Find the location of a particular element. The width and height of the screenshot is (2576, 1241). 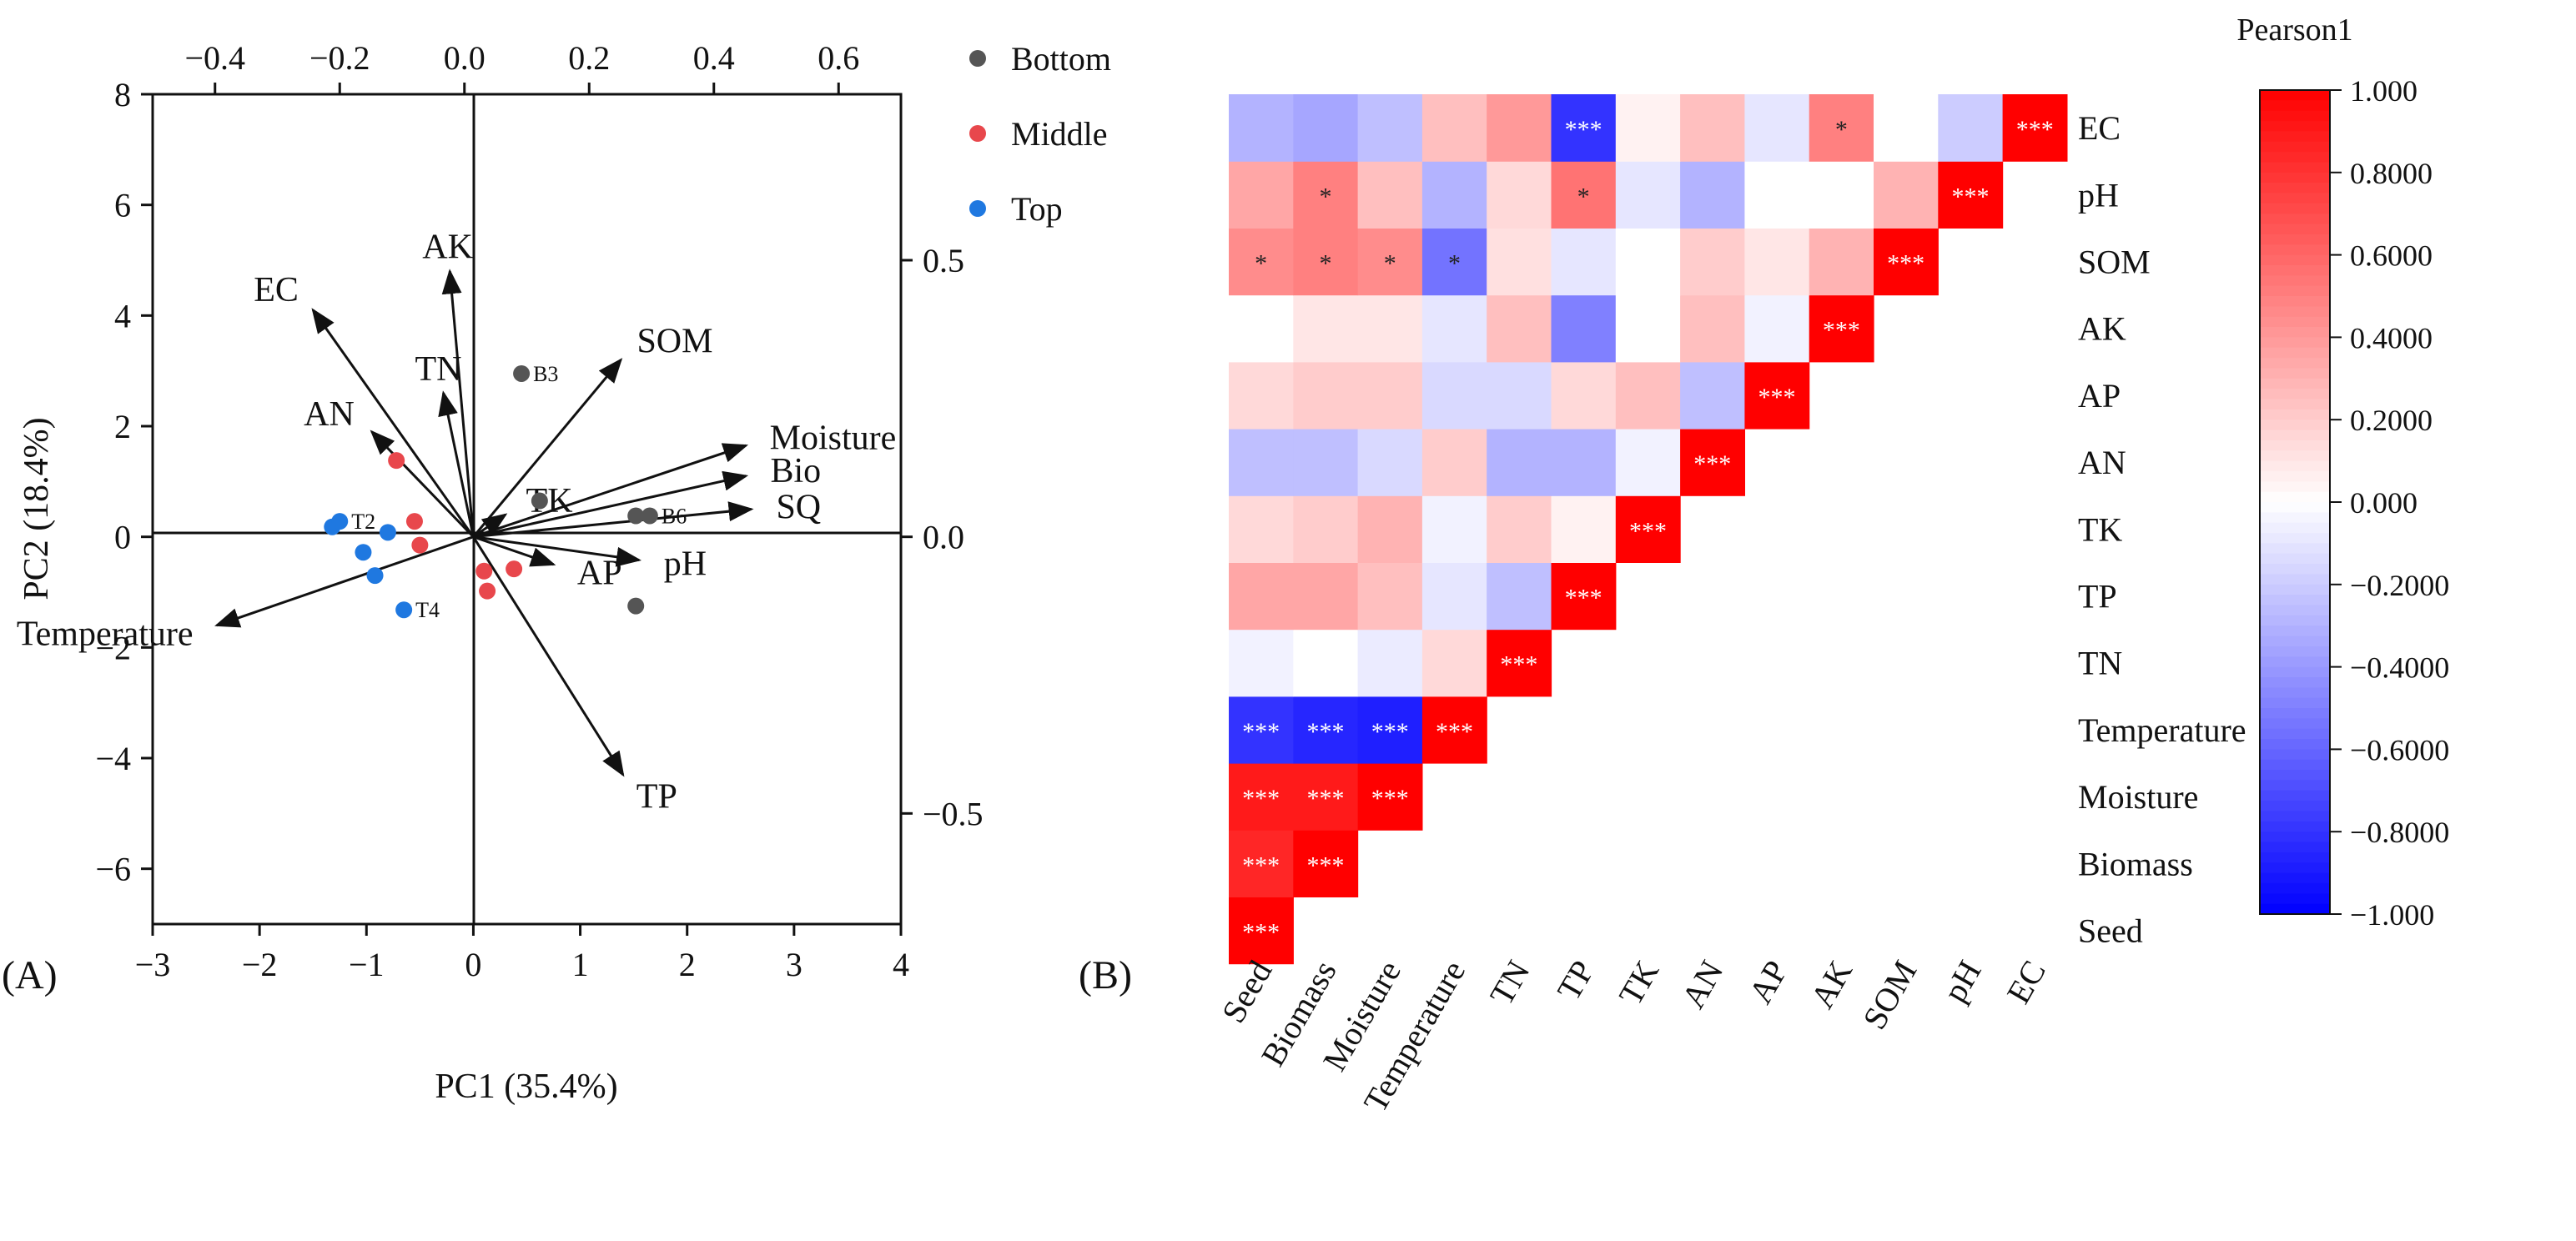

loading-arrow-som is located at coordinates (547, 448).